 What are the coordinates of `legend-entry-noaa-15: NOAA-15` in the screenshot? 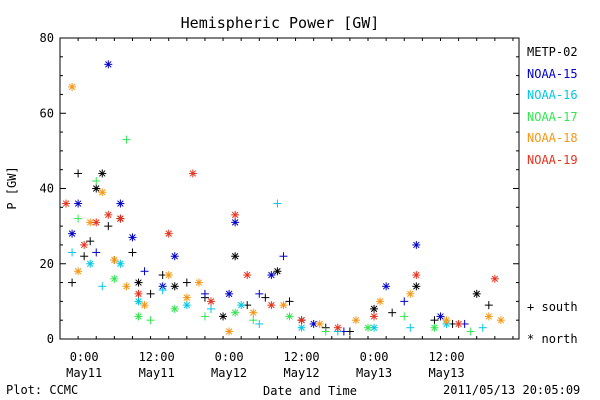 It's located at (552, 73).